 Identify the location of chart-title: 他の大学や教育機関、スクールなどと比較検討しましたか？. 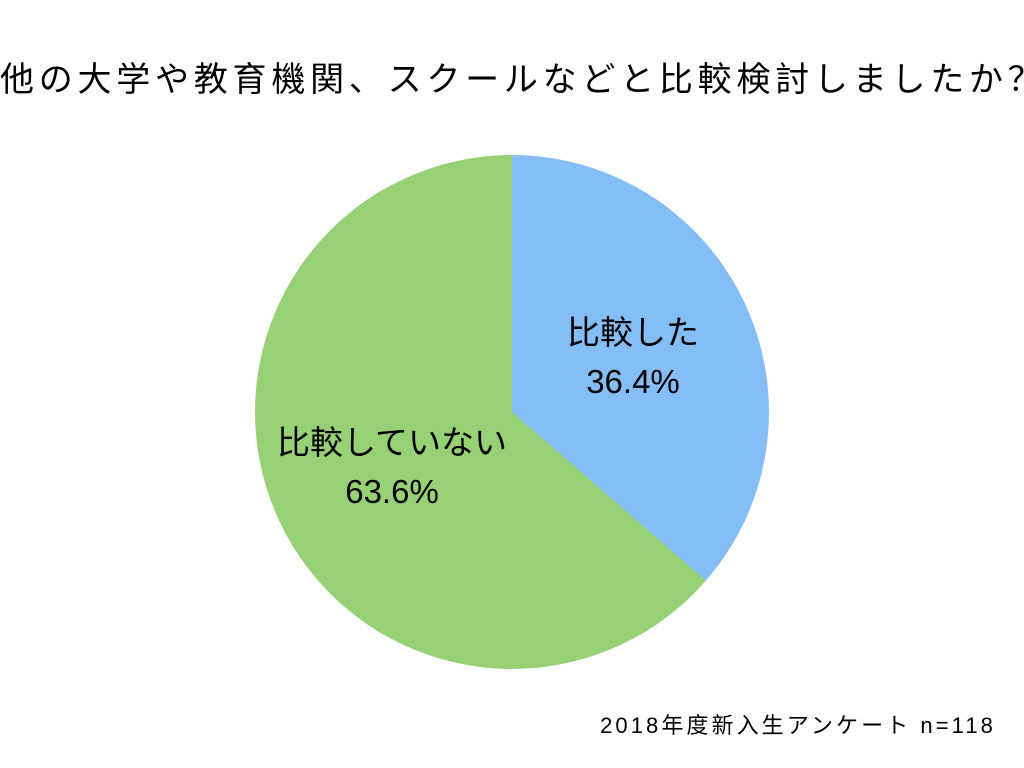
(512, 80).